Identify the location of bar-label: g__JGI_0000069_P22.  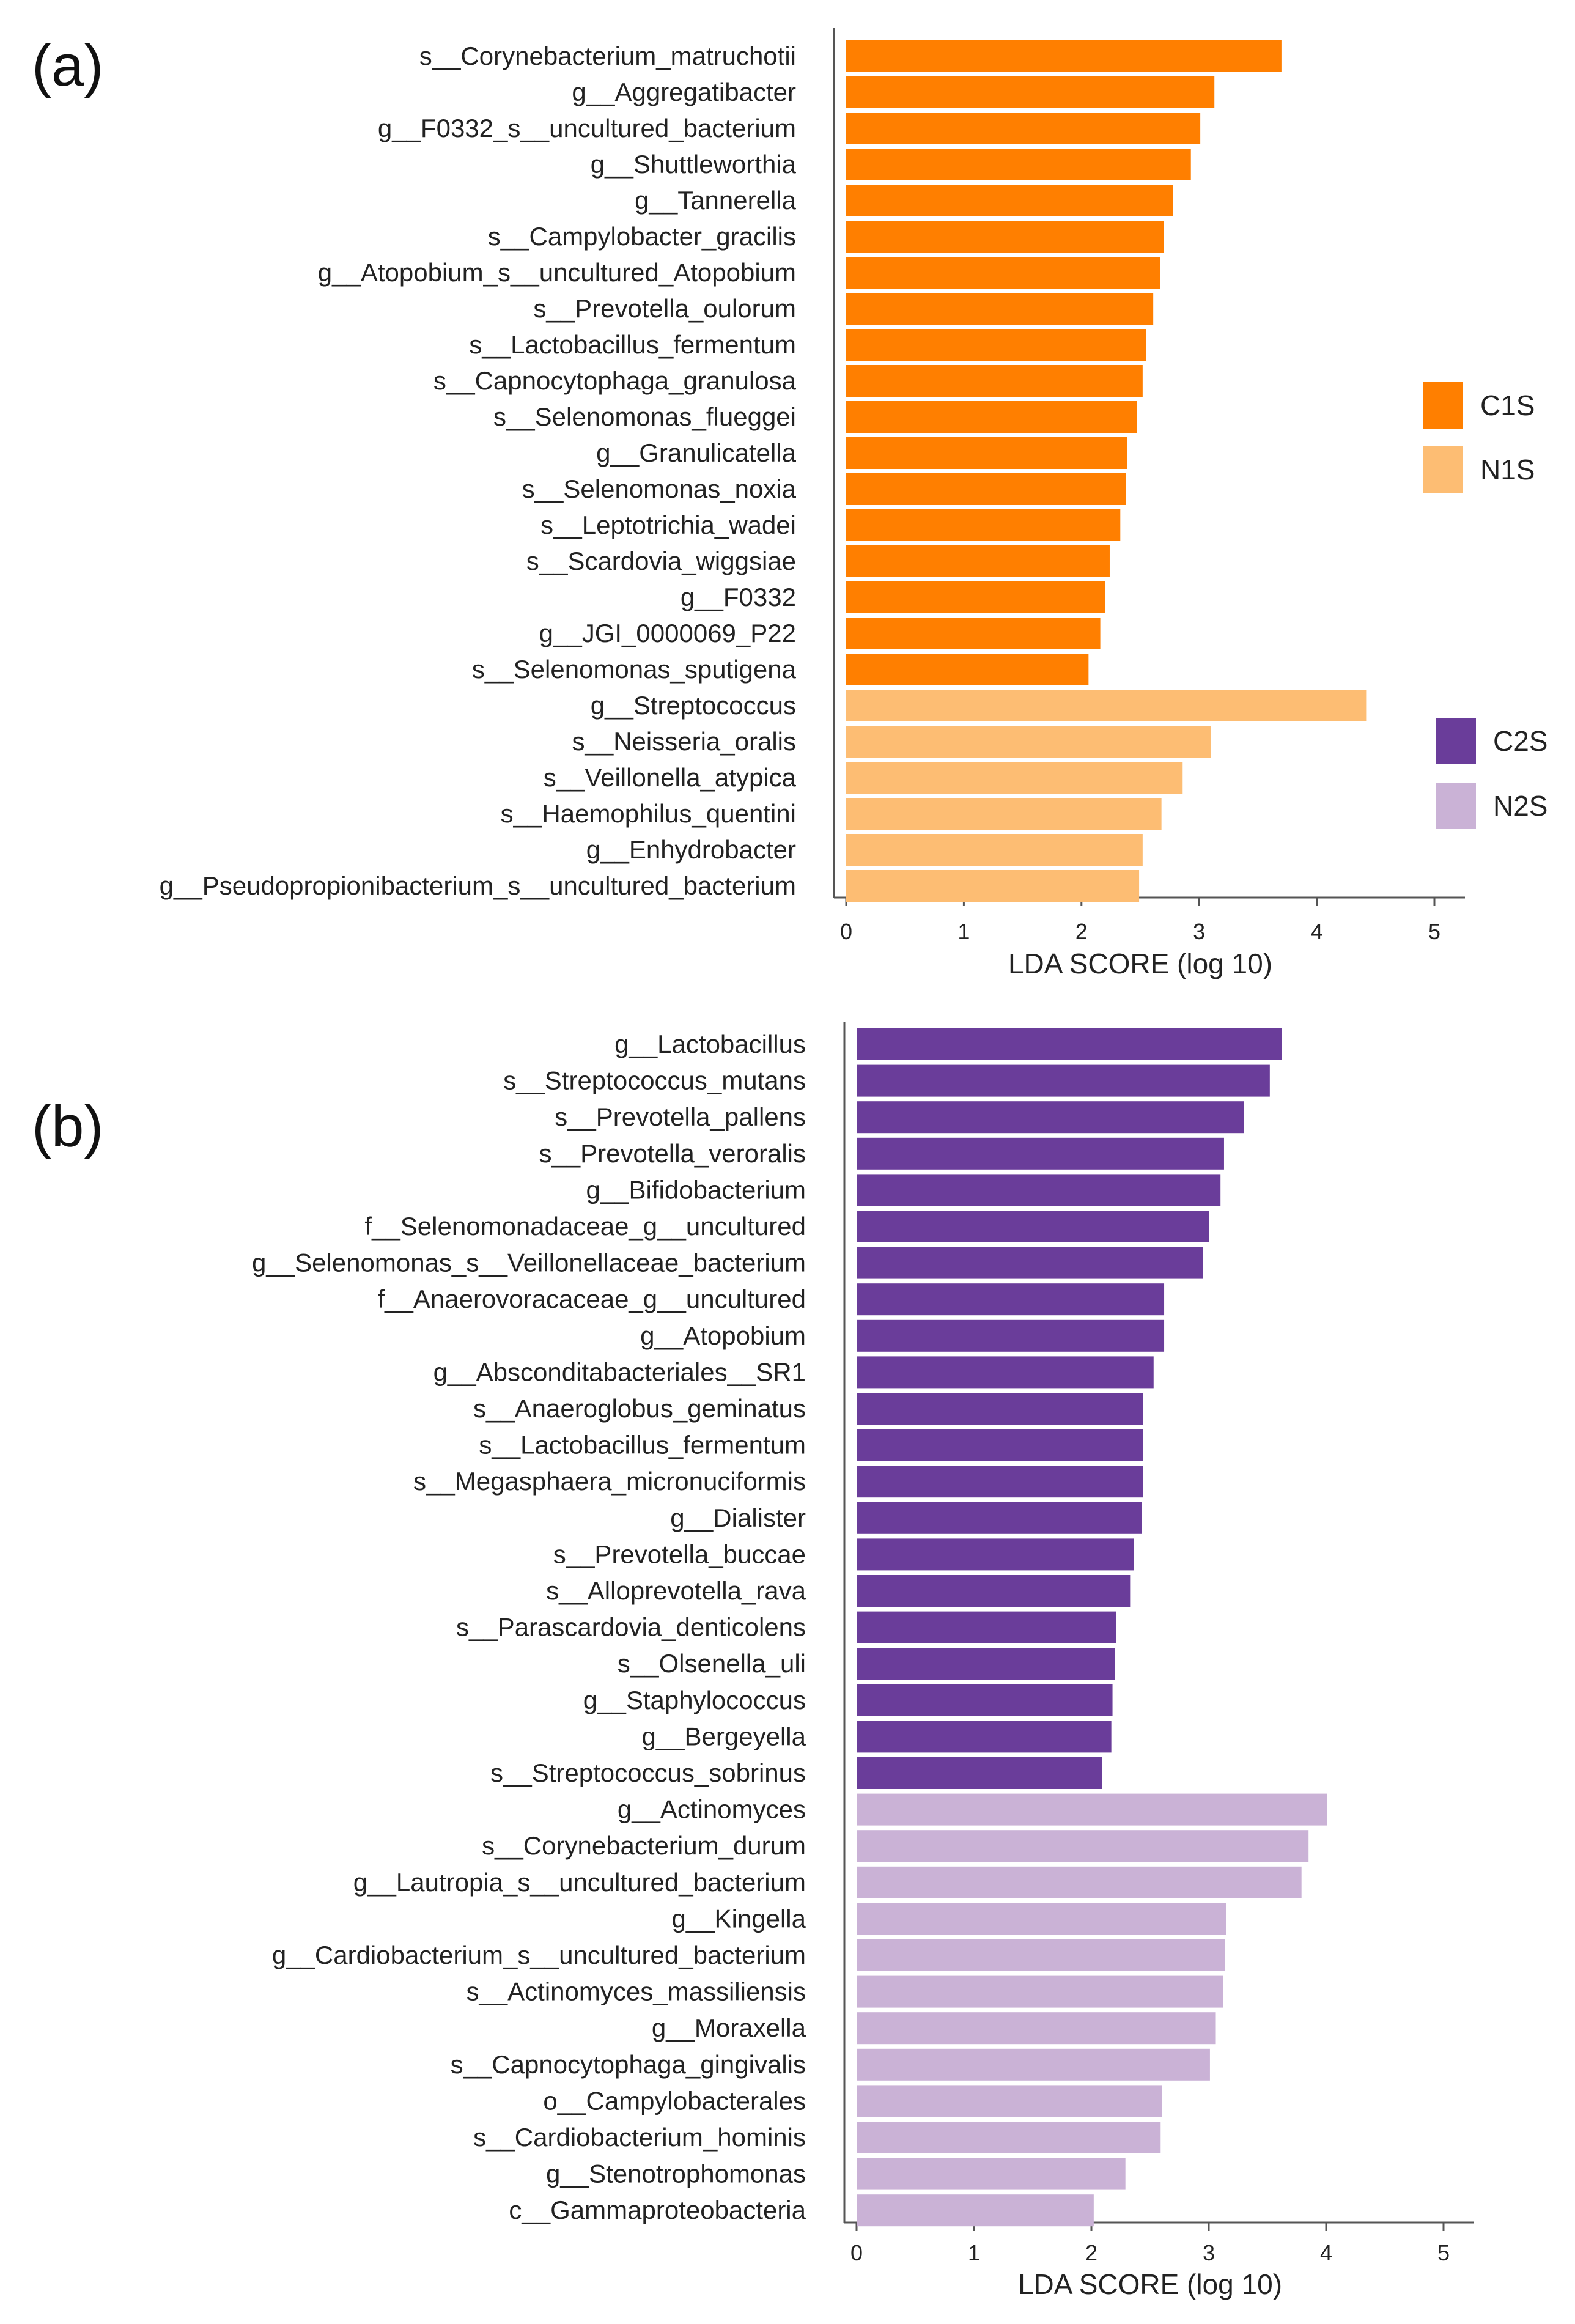
(667, 633).